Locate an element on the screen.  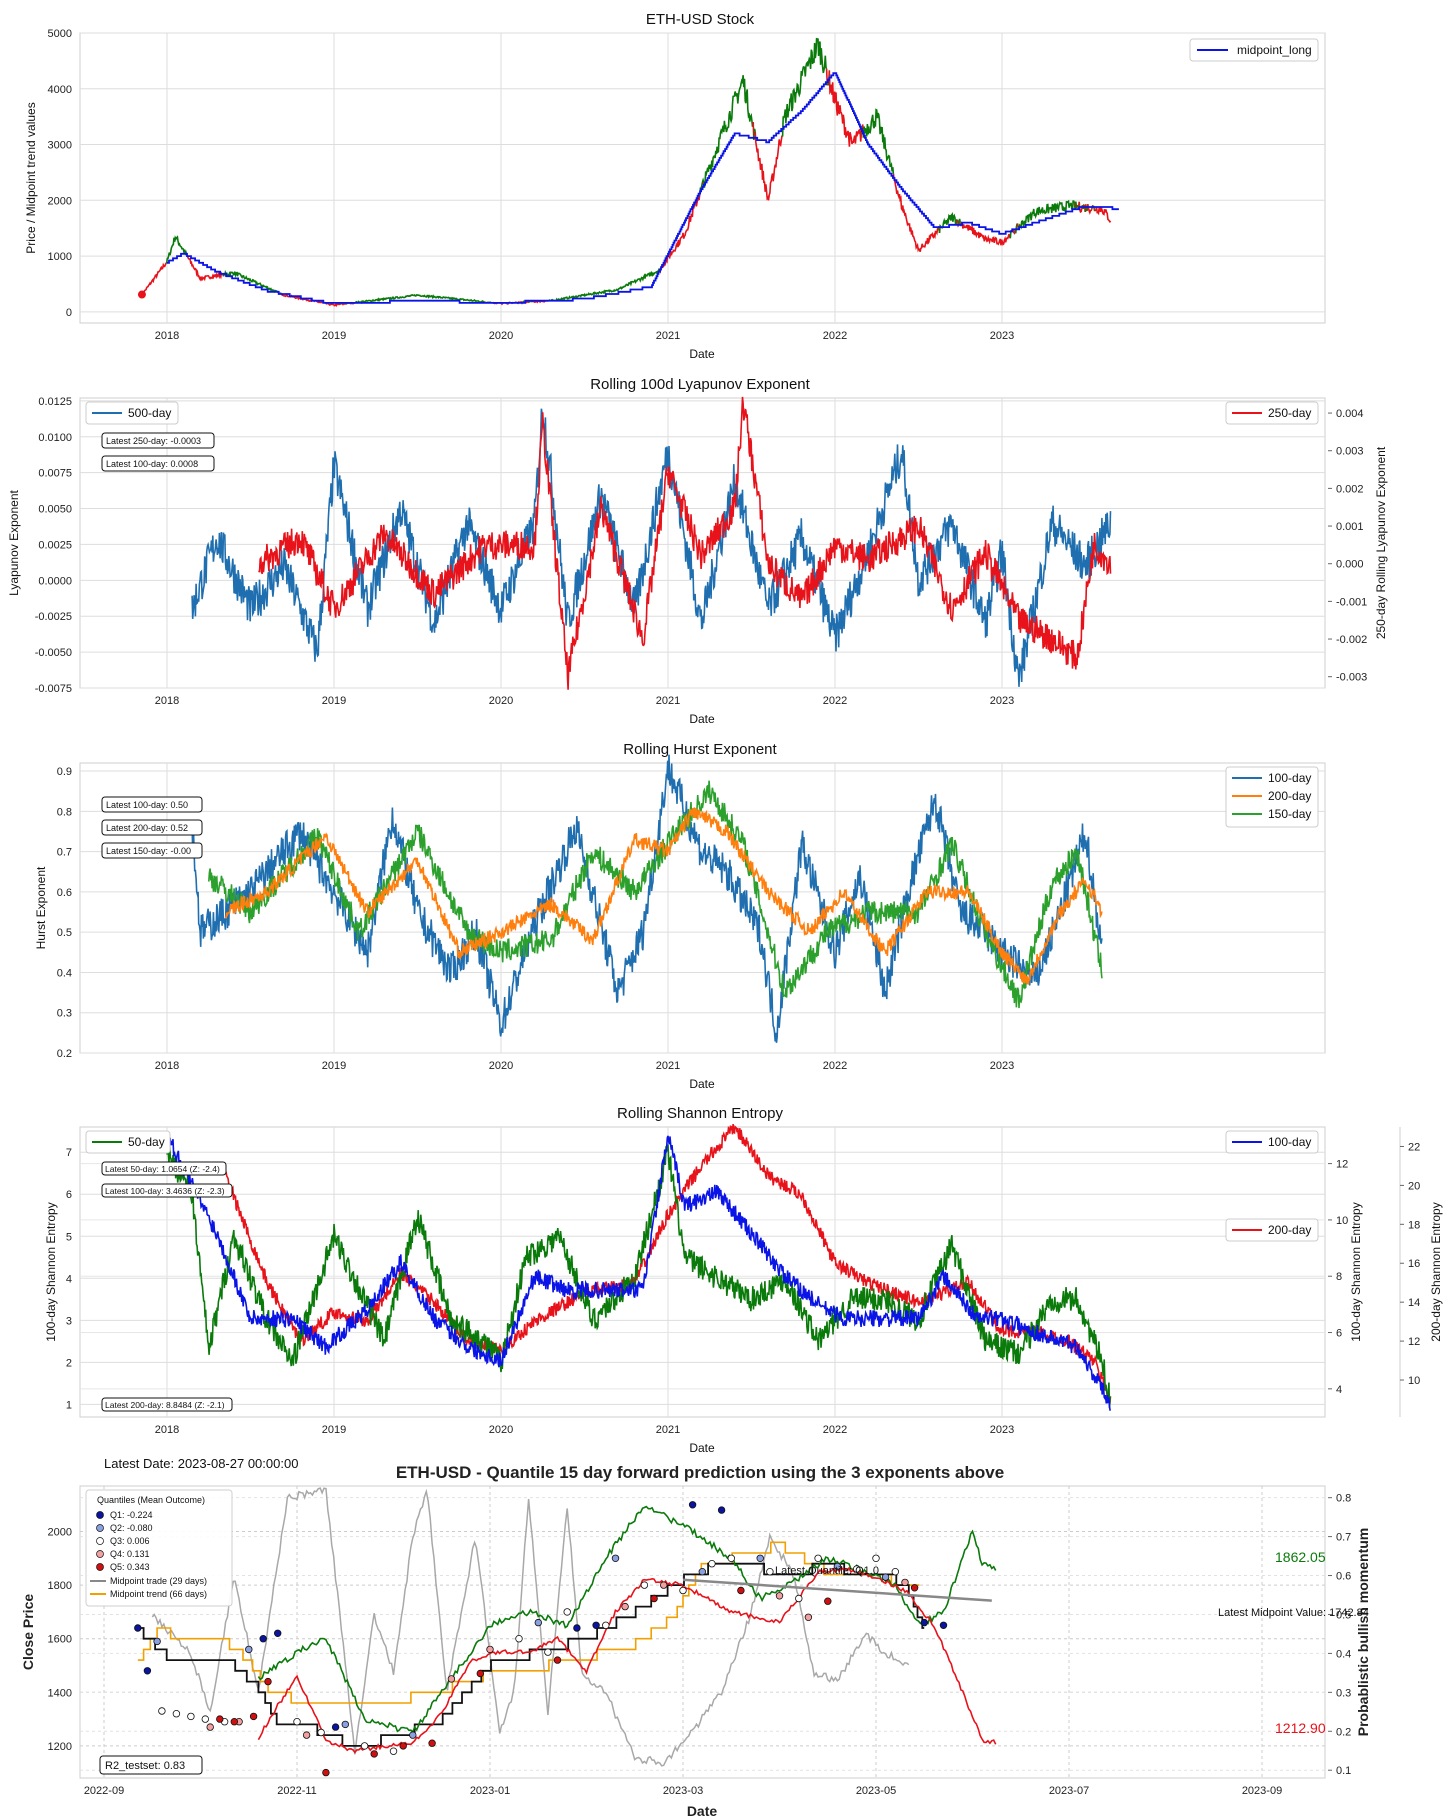
hurst-annotation-200: Latest 200-day: 0.52 is located at coordinates (152, 827).